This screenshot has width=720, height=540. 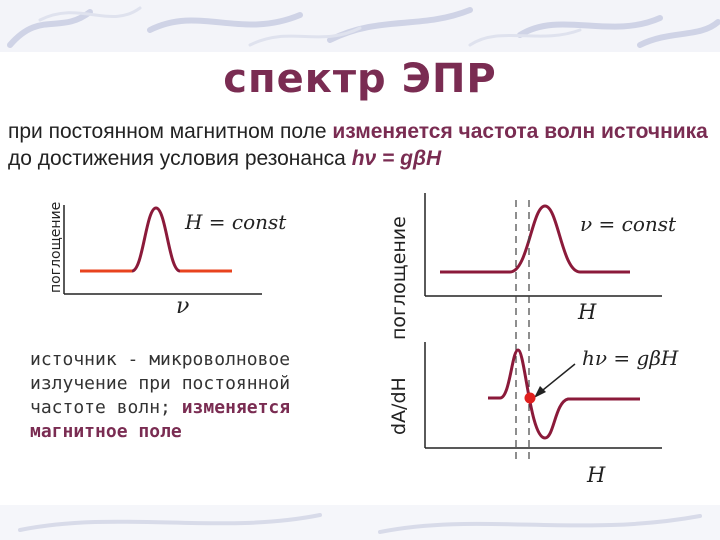 I want to click on left-absorption-peak, so click(x=156, y=239).